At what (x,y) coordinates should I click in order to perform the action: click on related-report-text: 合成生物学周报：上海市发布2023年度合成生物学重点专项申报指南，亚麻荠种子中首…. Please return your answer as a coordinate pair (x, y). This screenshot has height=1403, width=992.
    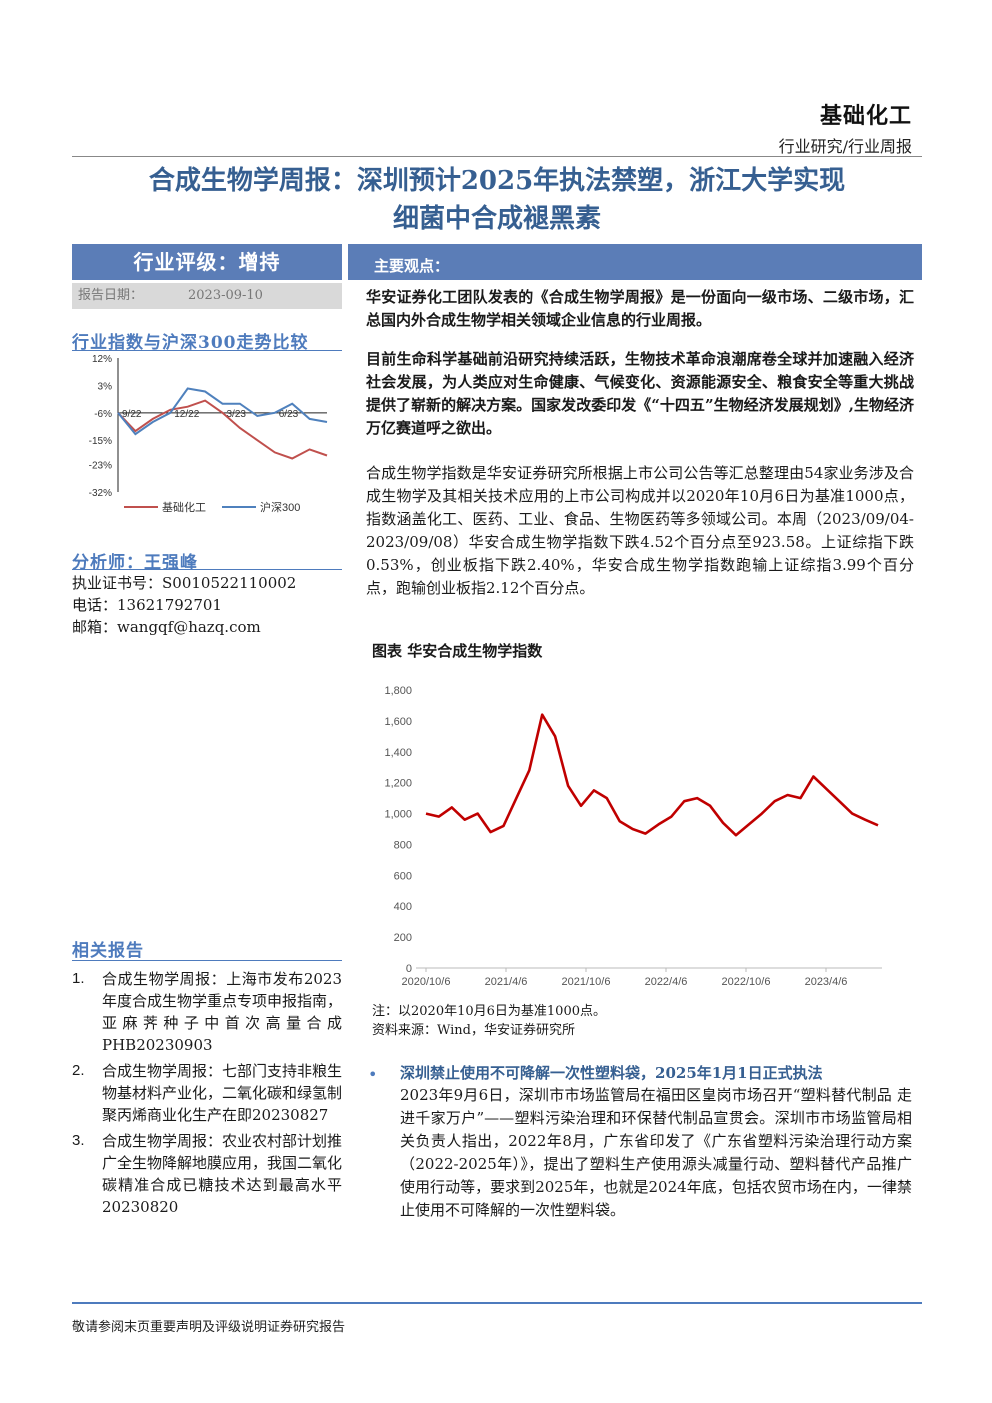
    Looking at the image, I should click on (222, 1012).